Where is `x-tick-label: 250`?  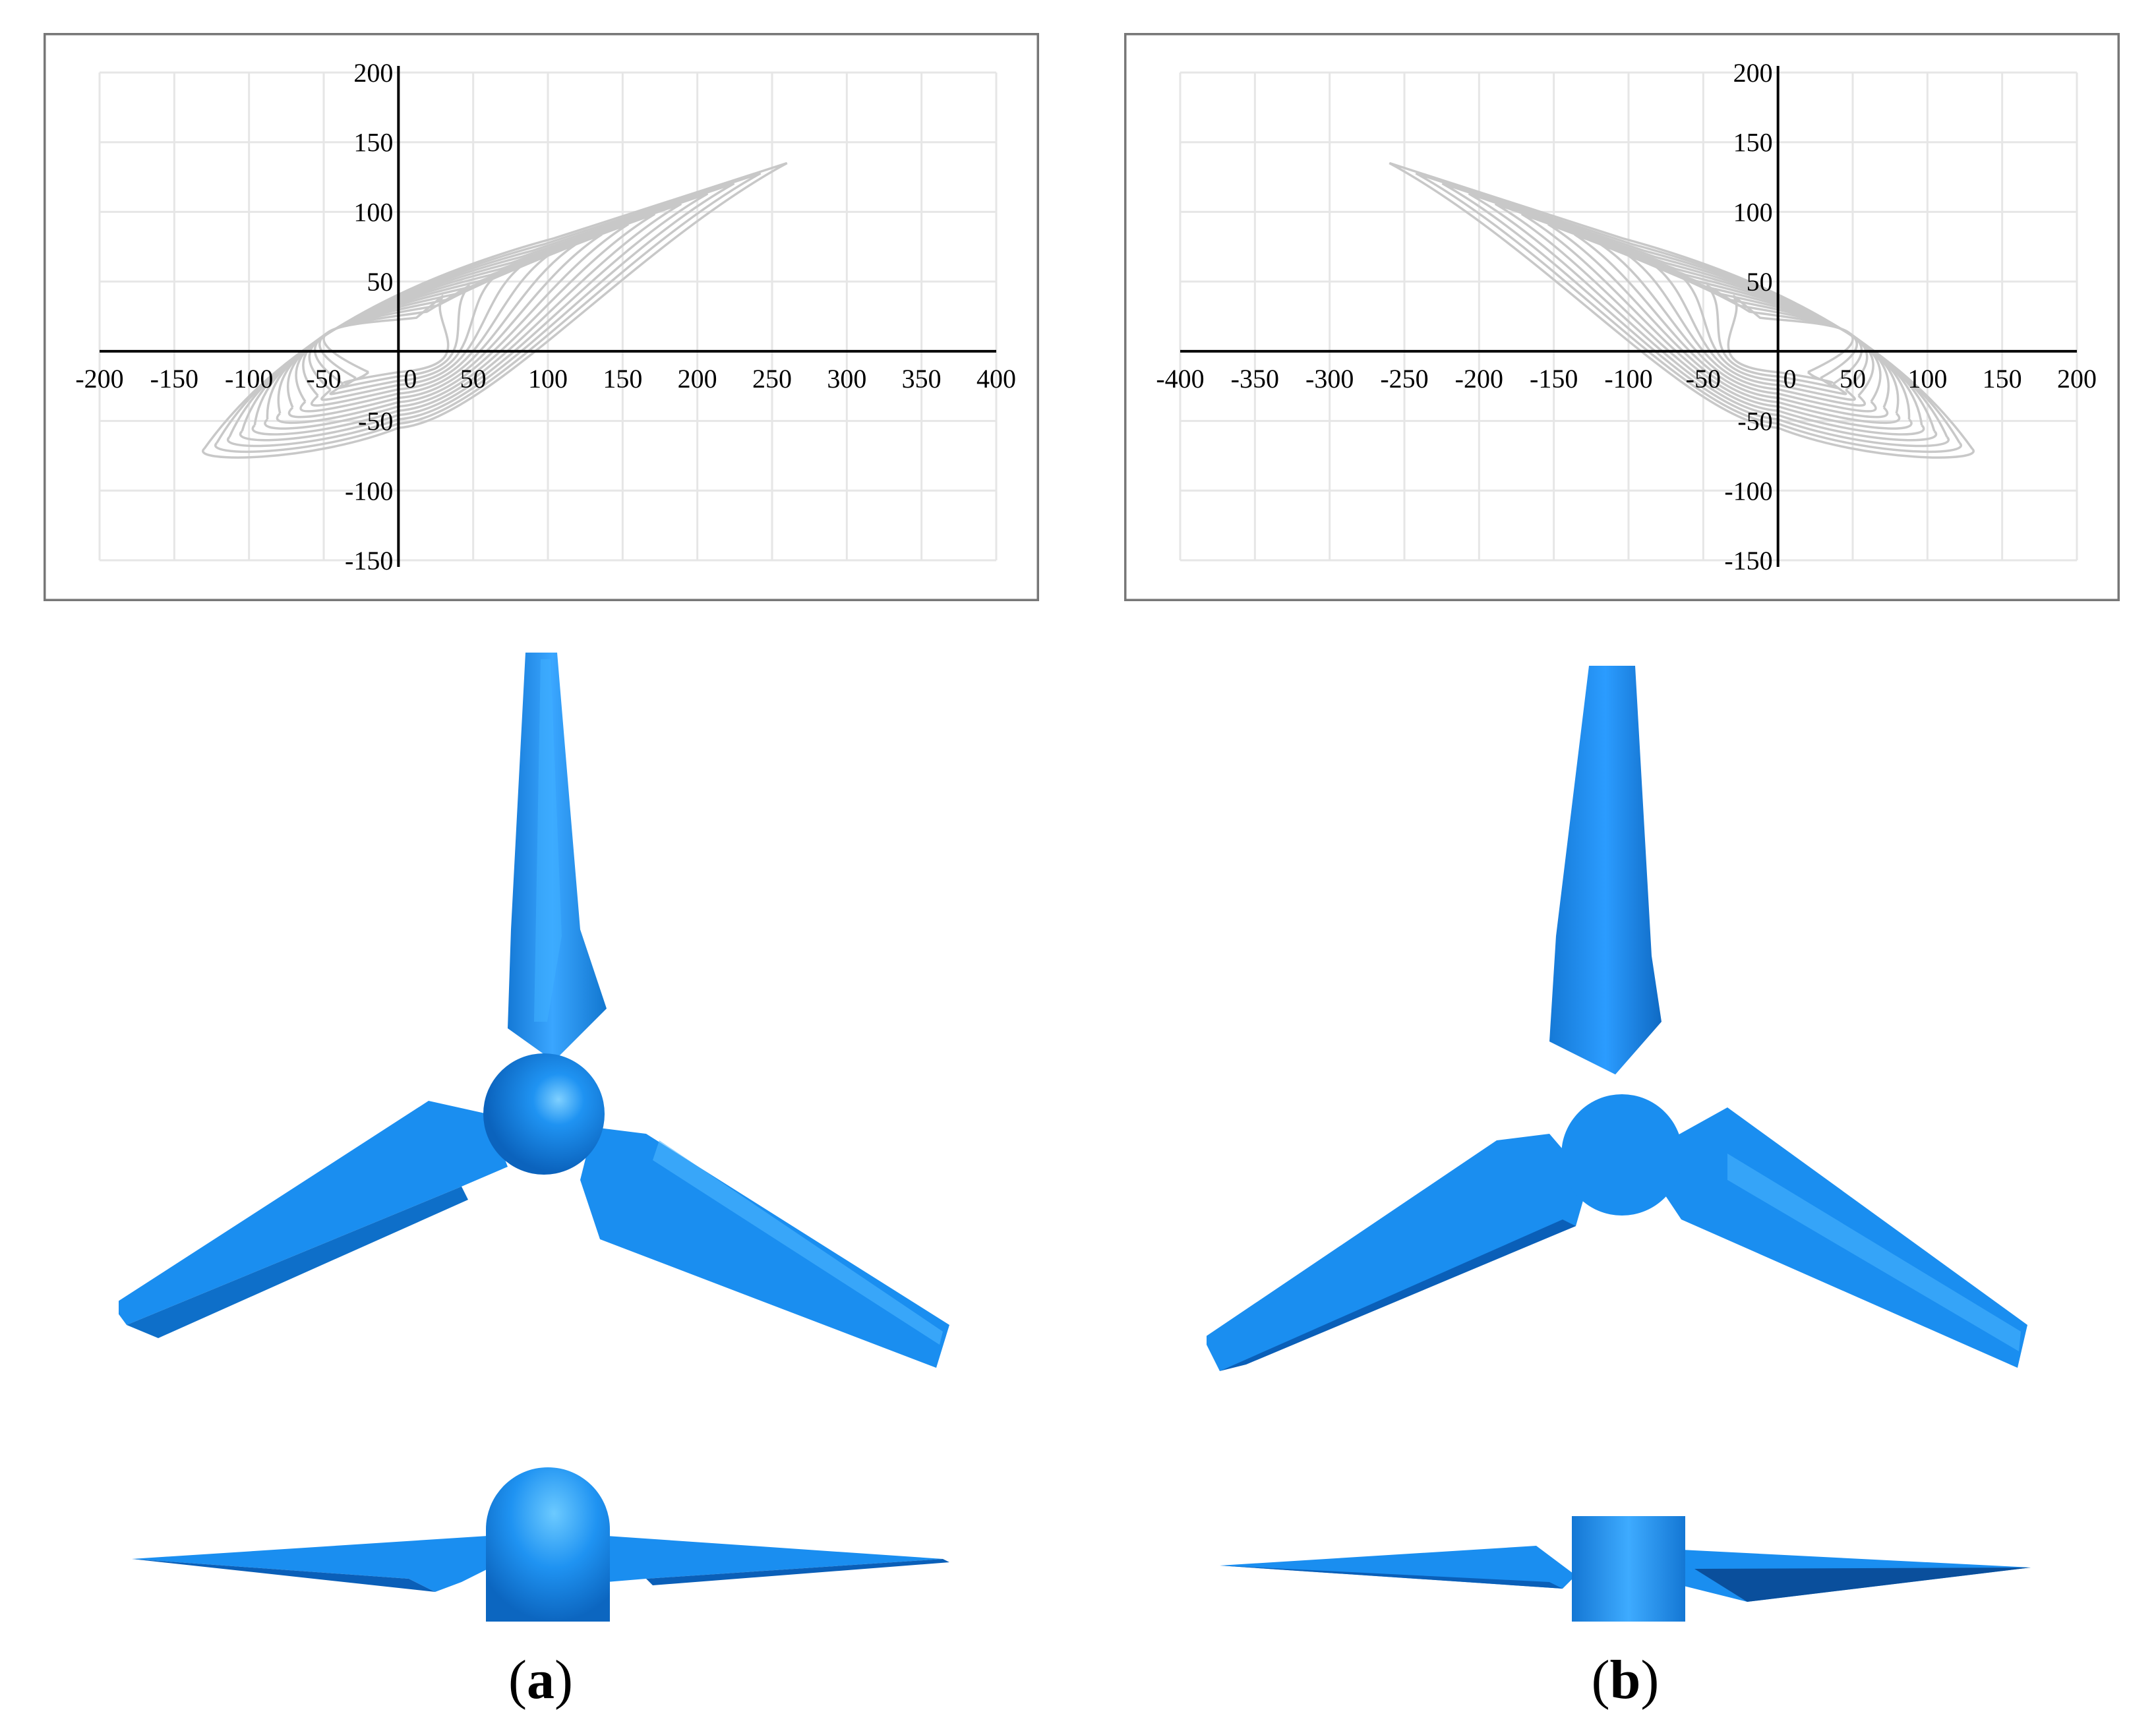
x-tick-label: 250 is located at coordinates (772, 379).